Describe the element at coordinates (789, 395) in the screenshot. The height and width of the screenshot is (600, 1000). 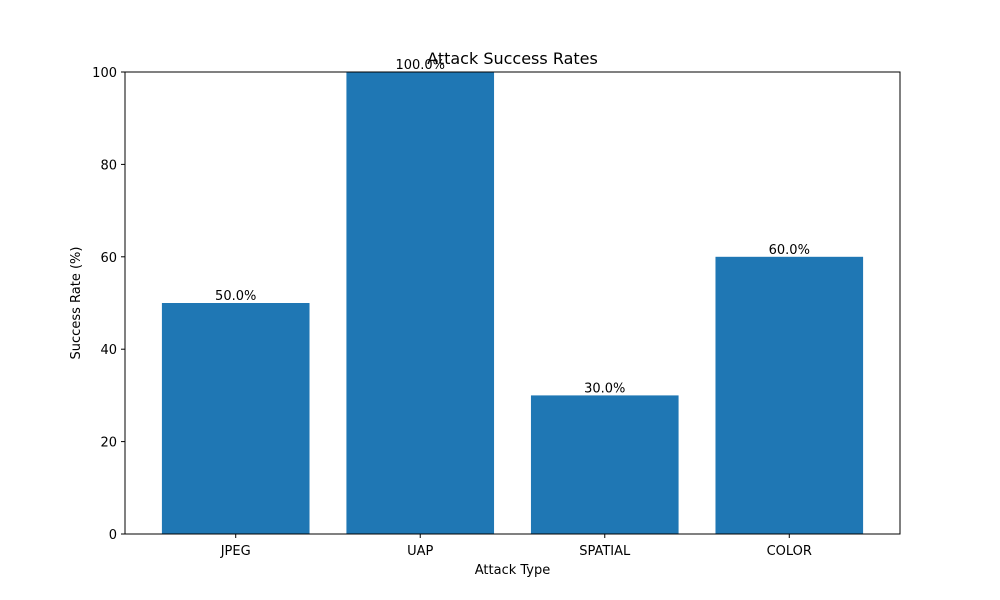
I see `bar-color` at that location.